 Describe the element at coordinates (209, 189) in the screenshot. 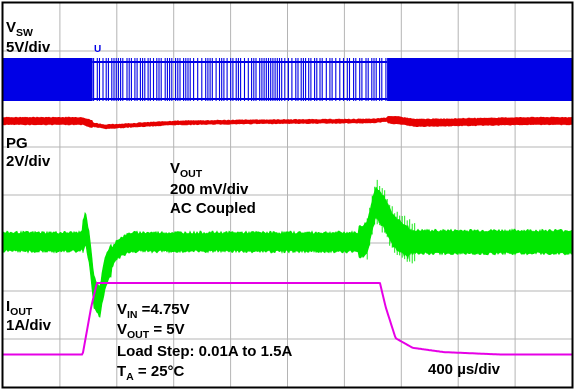

I see `vout-scale-label: 200 mV/div` at that location.